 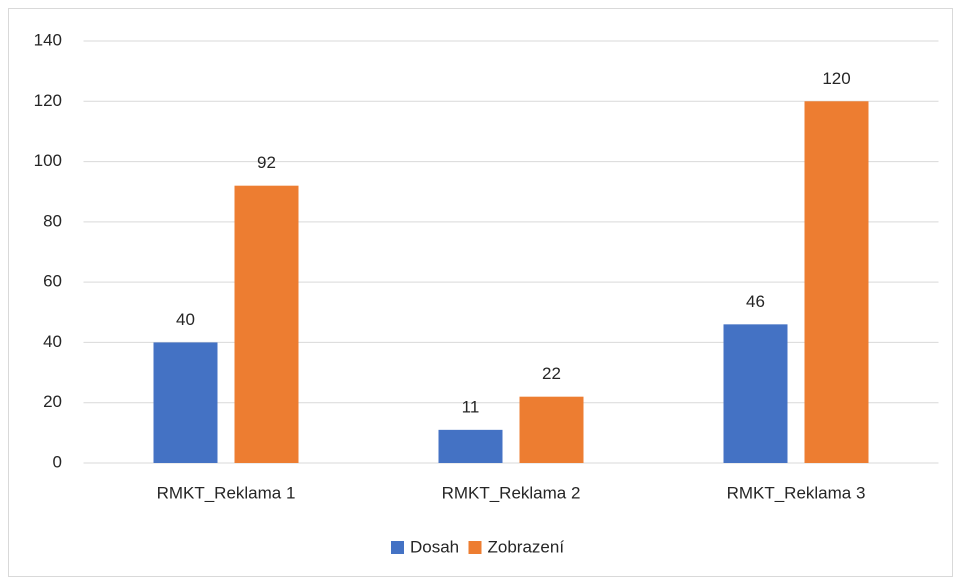 What do you see at coordinates (511, 492) in the screenshot?
I see `x-tick-label: RMKT_Reklama 2` at bounding box center [511, 492].